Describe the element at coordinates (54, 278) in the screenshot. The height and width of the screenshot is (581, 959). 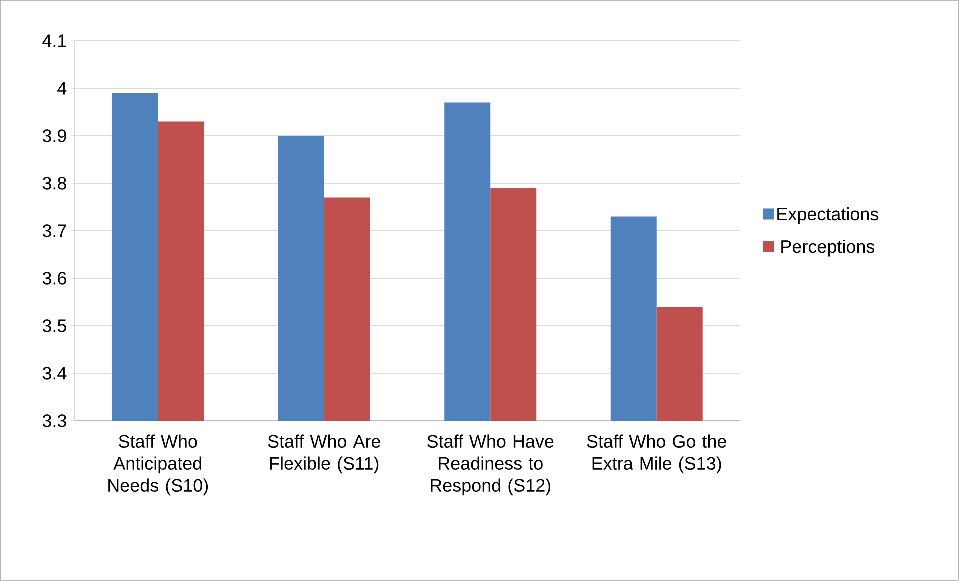
I see `y-tick-label: 3.6` at that location.